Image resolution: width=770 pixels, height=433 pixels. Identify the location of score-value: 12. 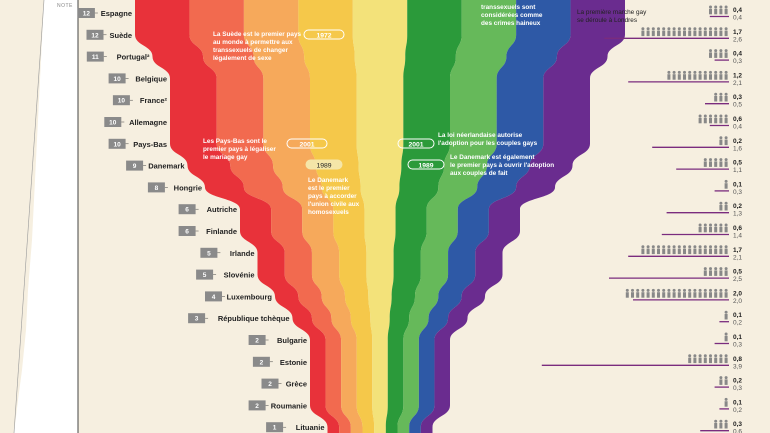
(95, 35).